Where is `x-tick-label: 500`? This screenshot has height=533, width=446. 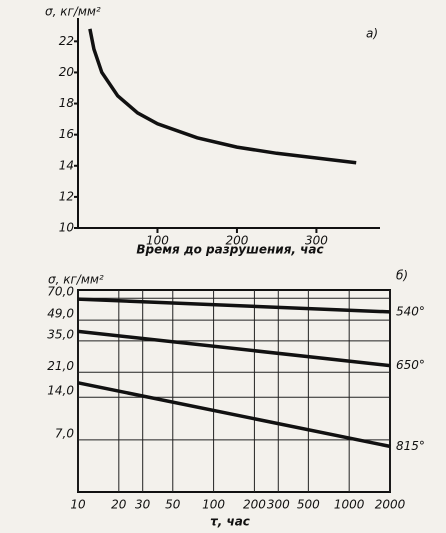
x-tick-label: 500 is located at coordinates (308, 505).